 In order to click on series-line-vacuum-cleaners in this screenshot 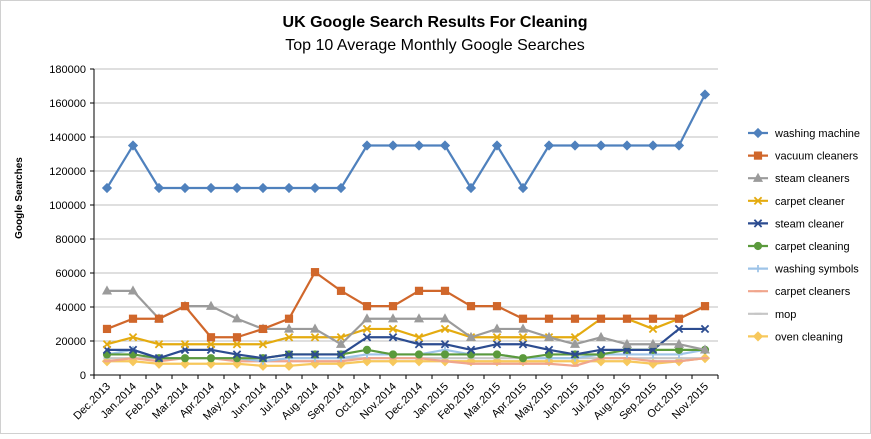, I will do `click(406, 305)`.